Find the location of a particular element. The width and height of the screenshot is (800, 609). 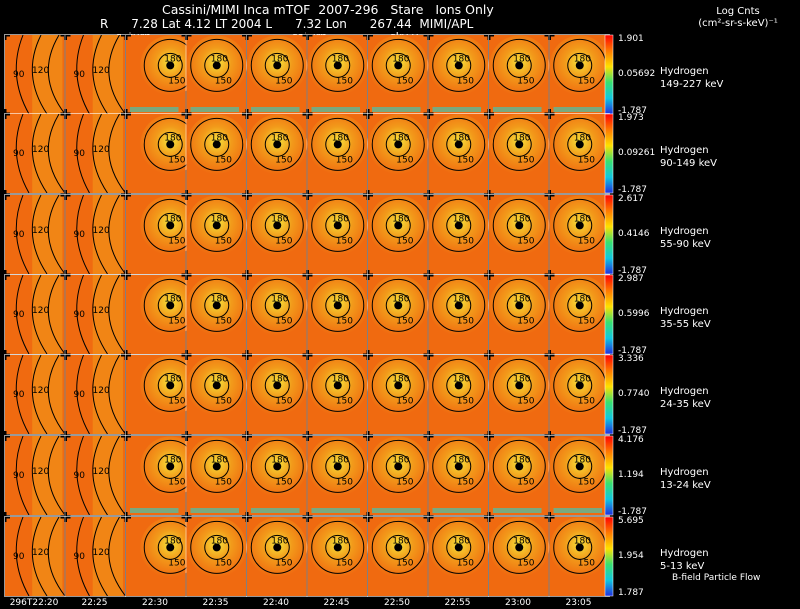

colorbar-value: 4.176 is located at coordinates (631, 440).